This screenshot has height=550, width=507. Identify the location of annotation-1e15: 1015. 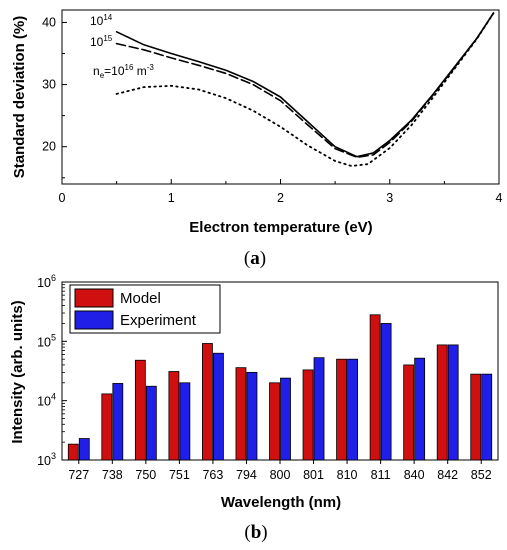
(101, 41).